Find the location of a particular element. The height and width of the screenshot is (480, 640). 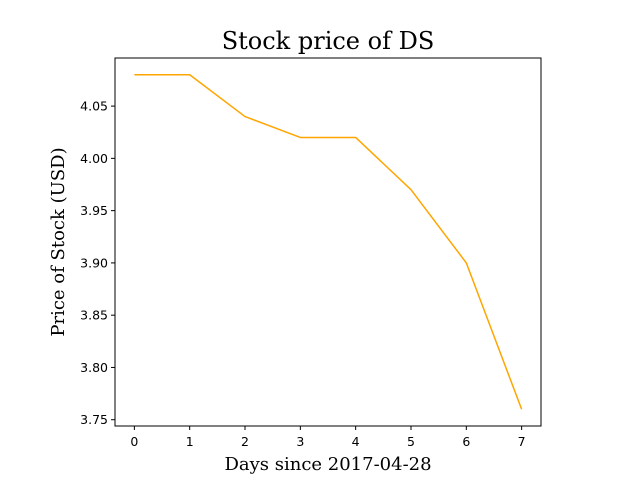

x-axis: 0 1 2 3 4 5 6 7 is located at coordinates (328, 437).